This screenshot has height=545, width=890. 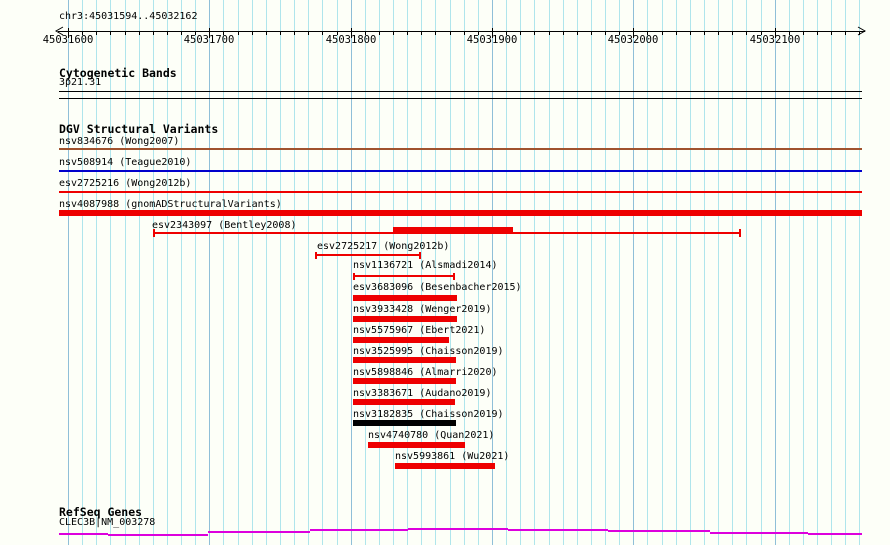 What do you see at coordinates (453, 230) in the screenshot?
I see `variant-range-block` at bounding box center [453, 230].